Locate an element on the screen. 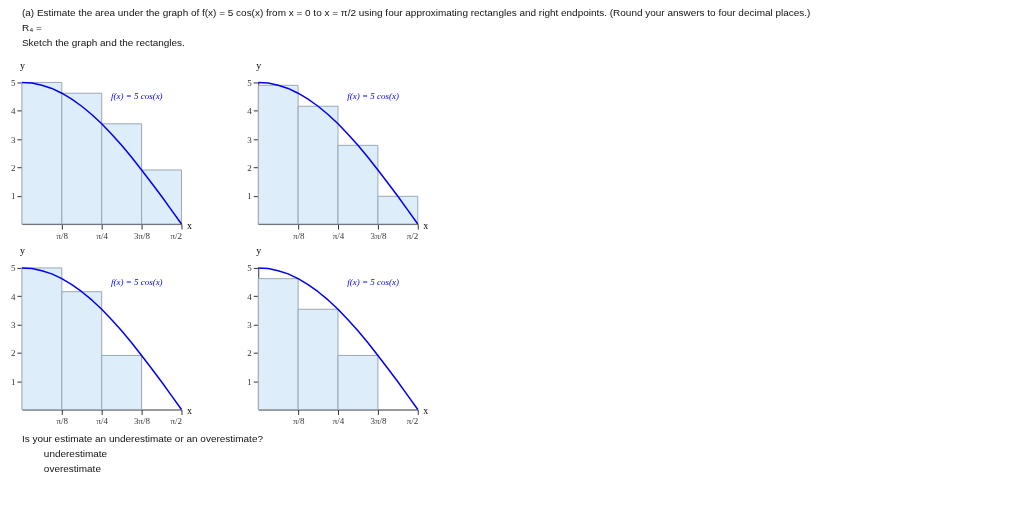 This screenshot has width=1024, height=522. text: (a) Estimate the area under the graph of f(x) = 5 cos(x) from x = 0 to x = π/2 using four approximating rectangles and right endpoints. (Round your answers to four decimal places.) is located at coordinates (416, 12).